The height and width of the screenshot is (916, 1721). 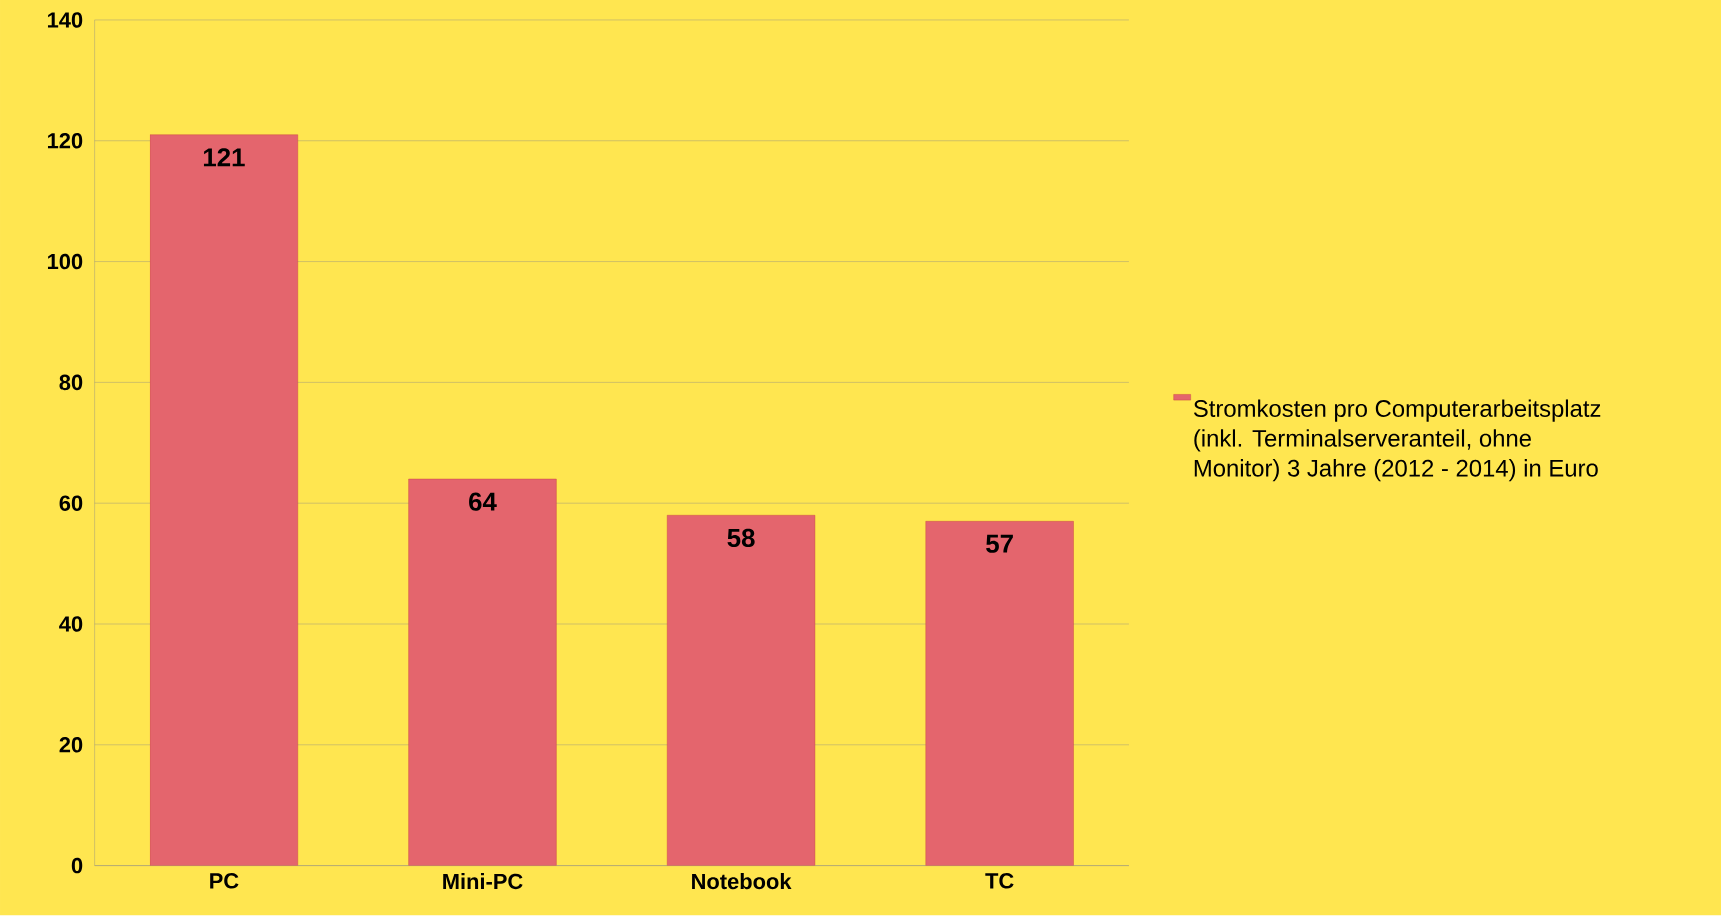 What do you see at coordinates (999, 881) in the screenshot?
I see `x-tick-label: TC` at bounding box center [999, 881].